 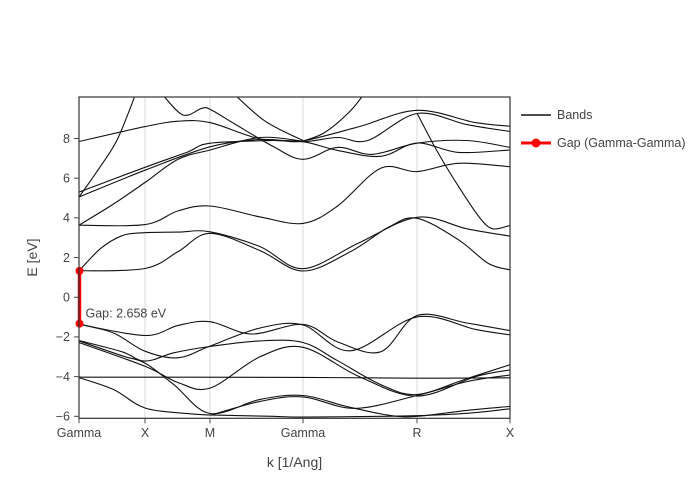 What do you see at coordinates (621, 143) in the screenshot?
I see `legend-label-gap: Gap (Gamma-Gamma)` at bounding box center [621, 143].